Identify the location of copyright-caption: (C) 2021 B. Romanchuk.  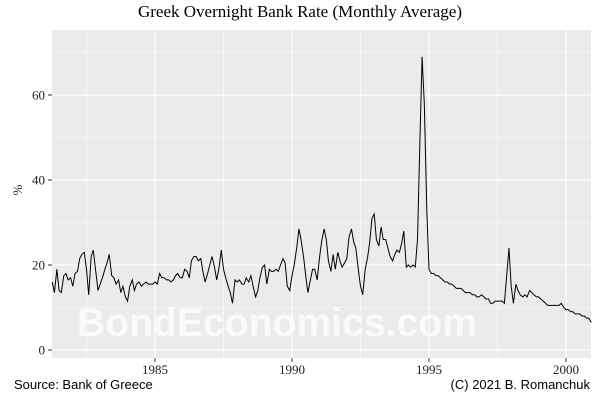
(520, 384).